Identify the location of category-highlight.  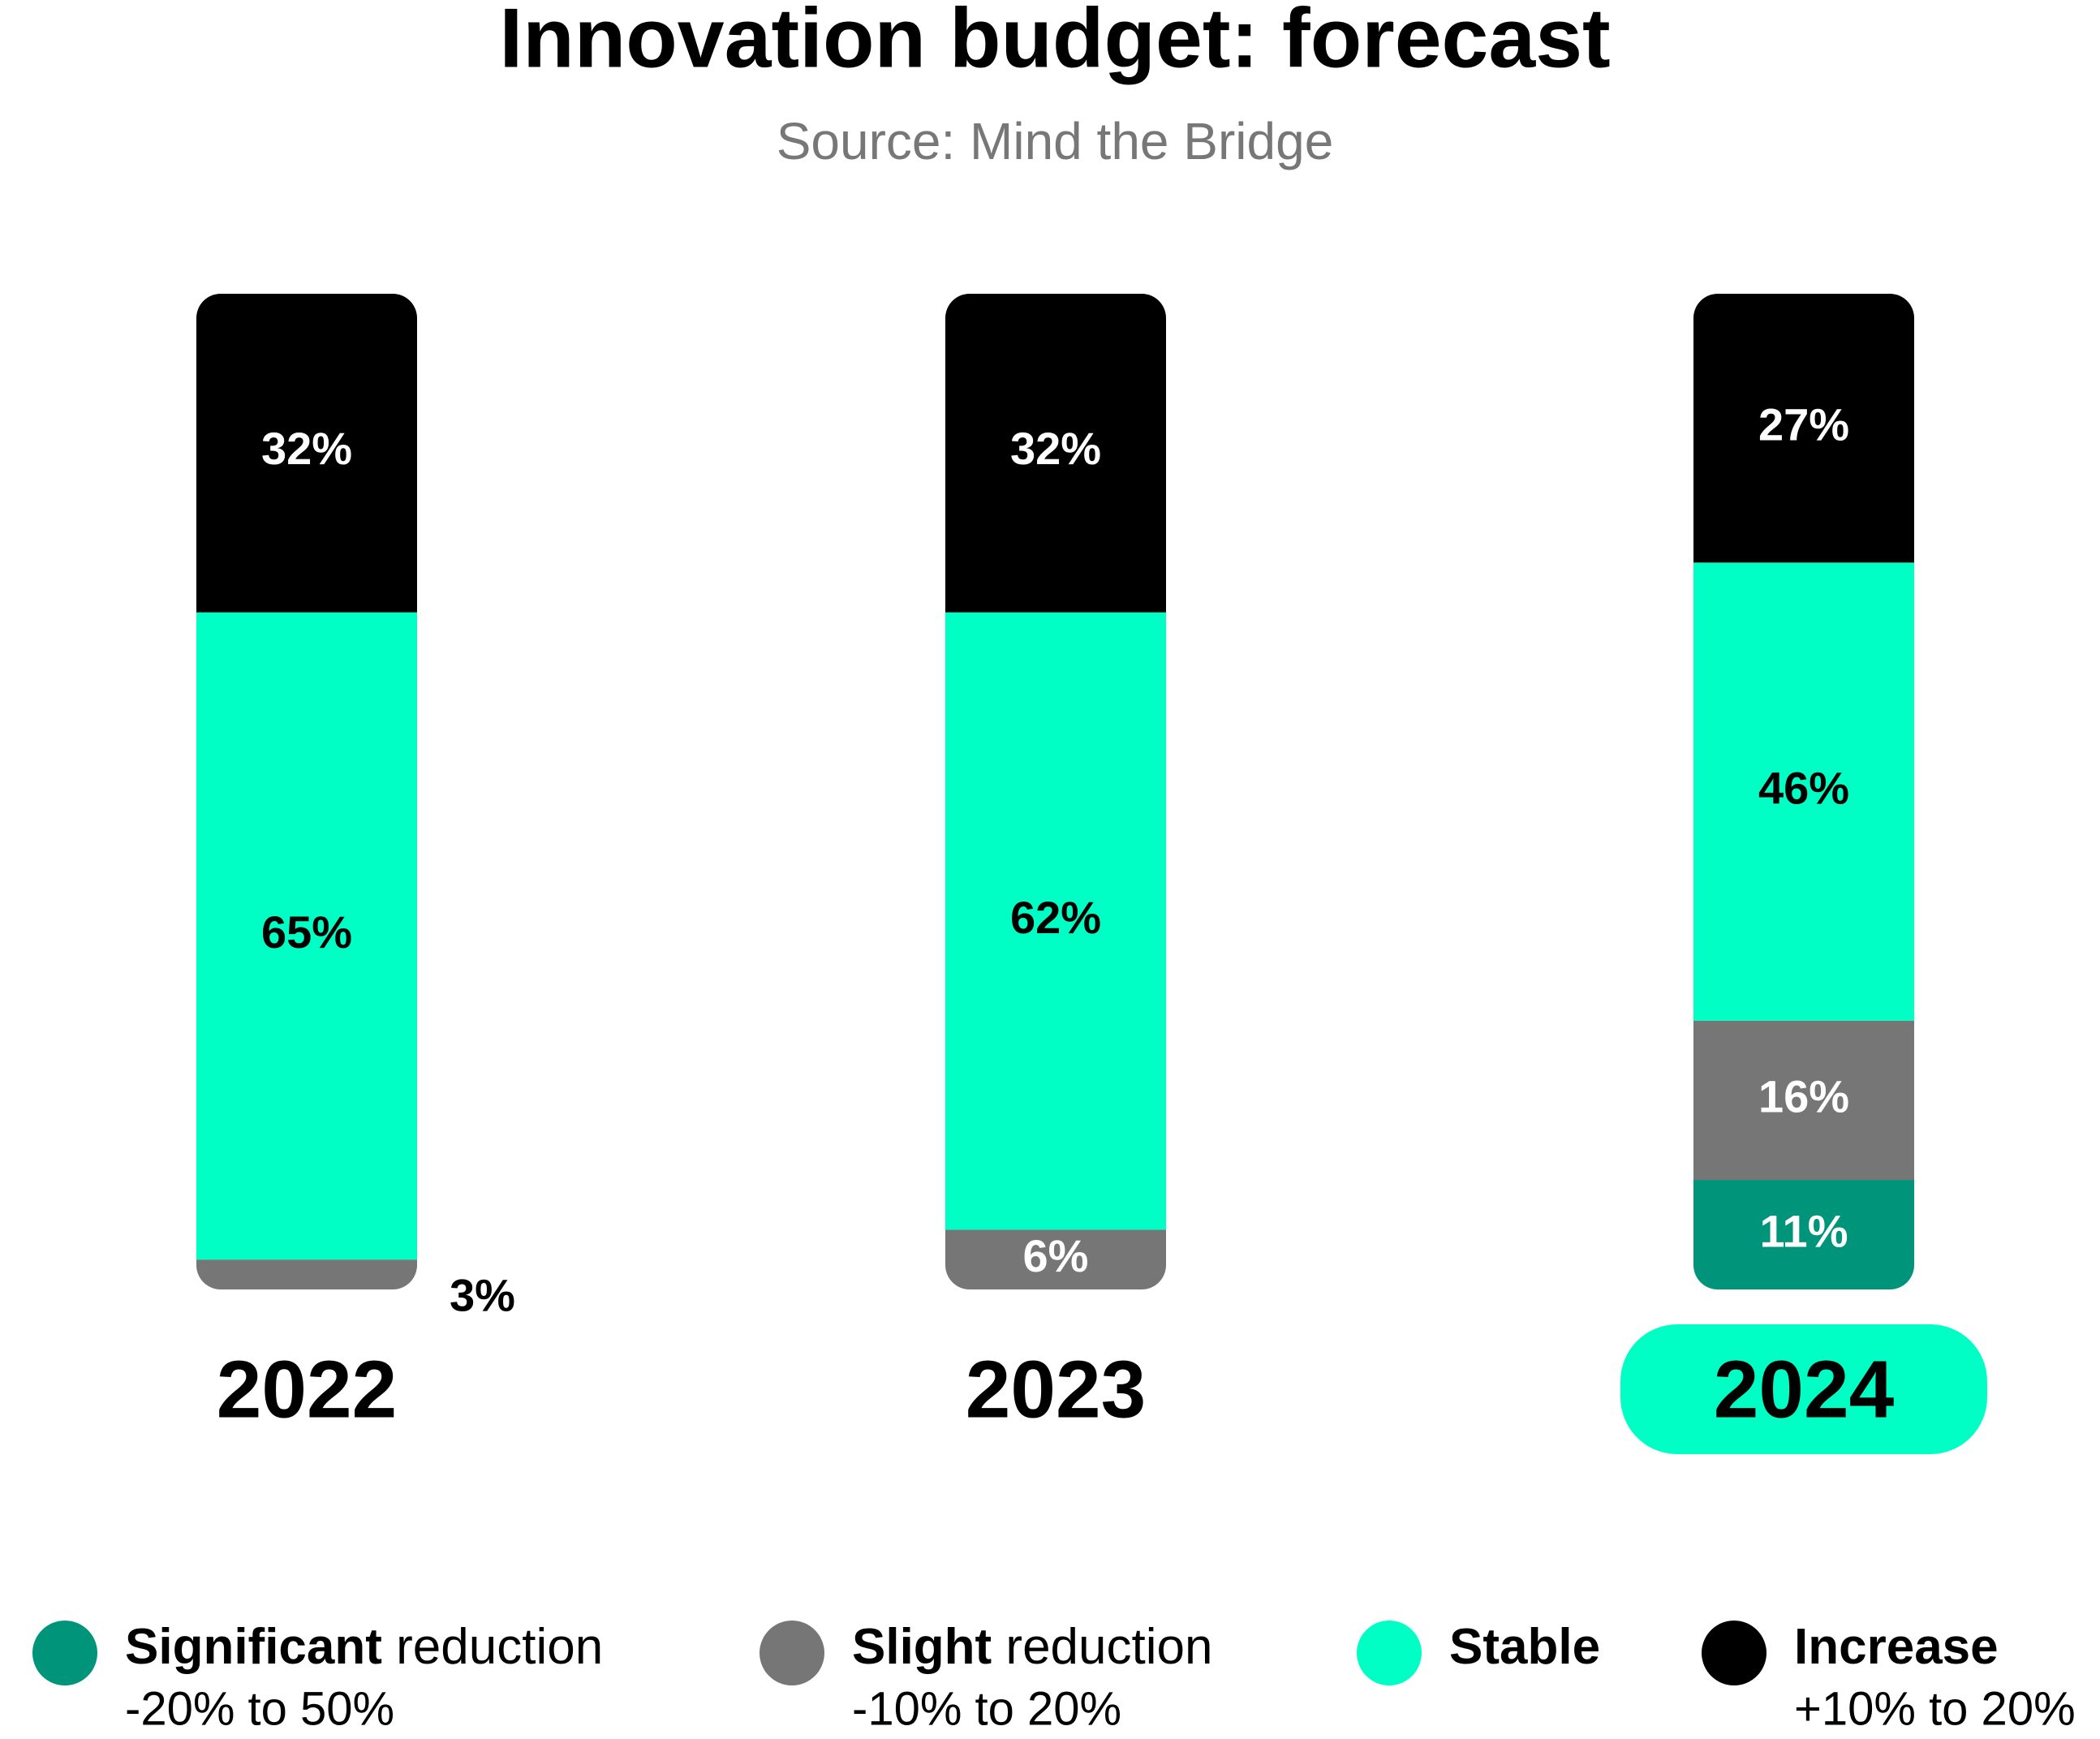
(1803, 1389).